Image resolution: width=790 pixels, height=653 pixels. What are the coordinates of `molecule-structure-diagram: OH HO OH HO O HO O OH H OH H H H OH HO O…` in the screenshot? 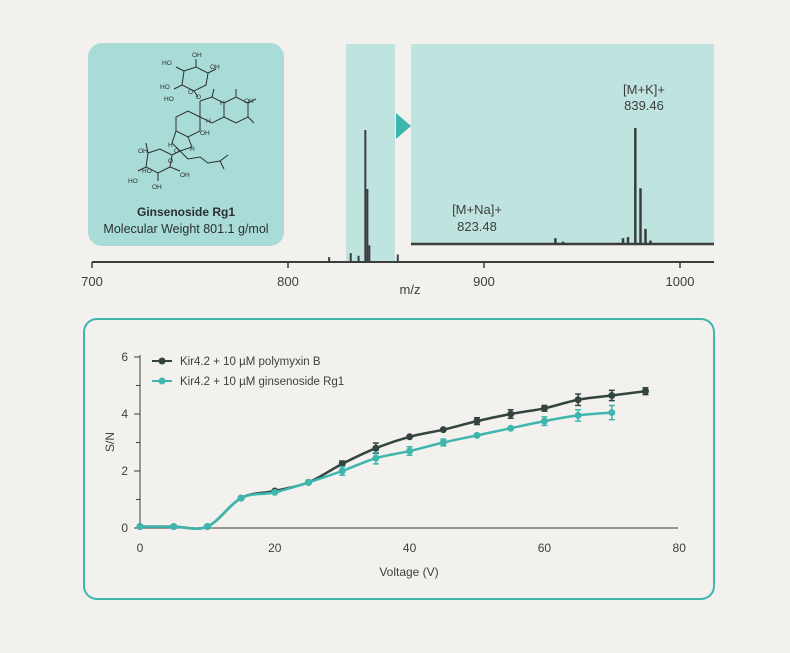 It's located at (192, 121).